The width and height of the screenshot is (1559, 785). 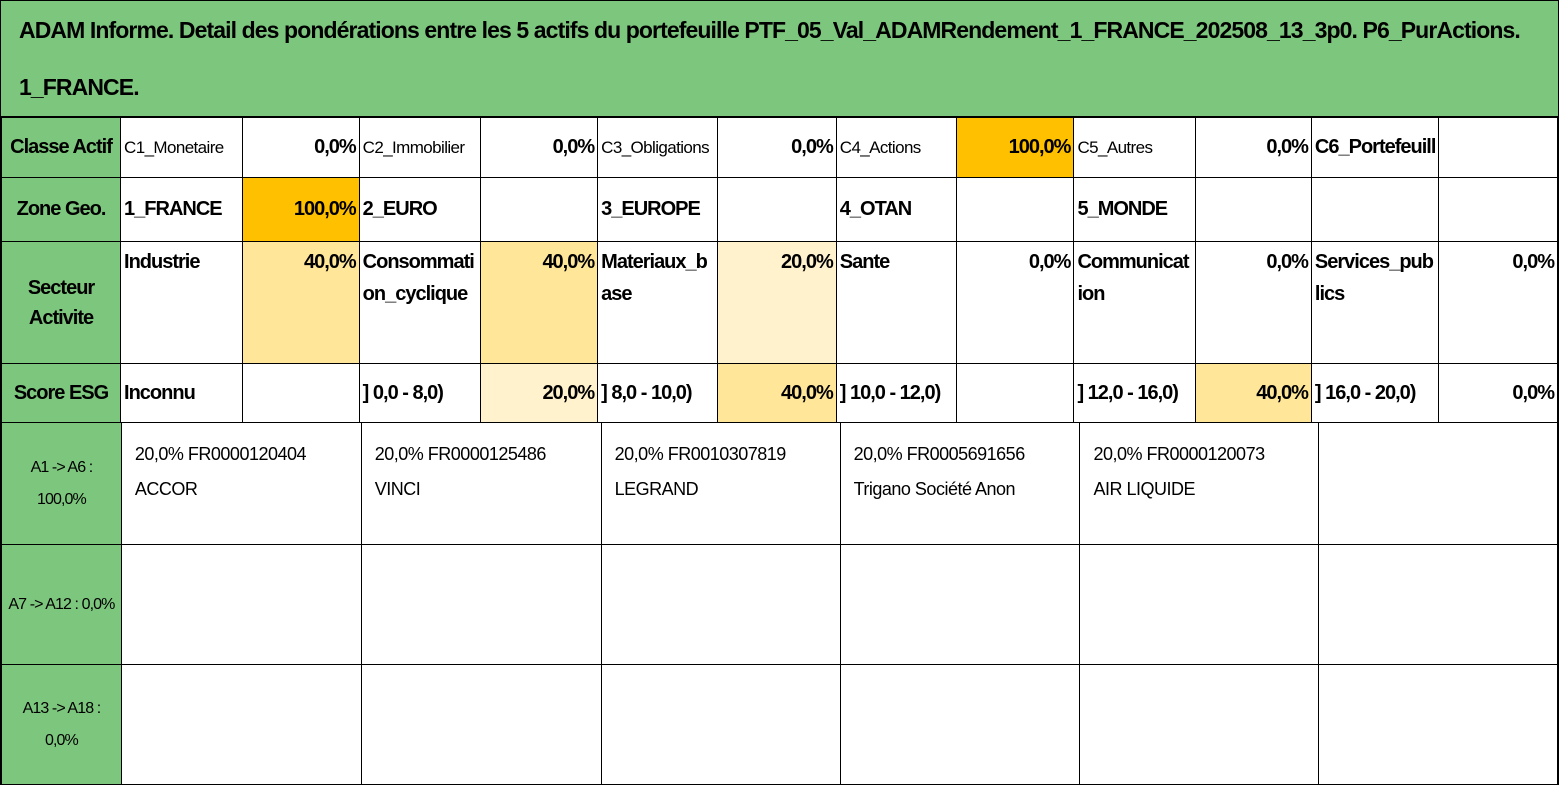 What do you see at coordinates (61, 604) in the screenshot?
I see `assets-row-header: A7 -> A12 : 0,0%` at bounding box center [61, 604].